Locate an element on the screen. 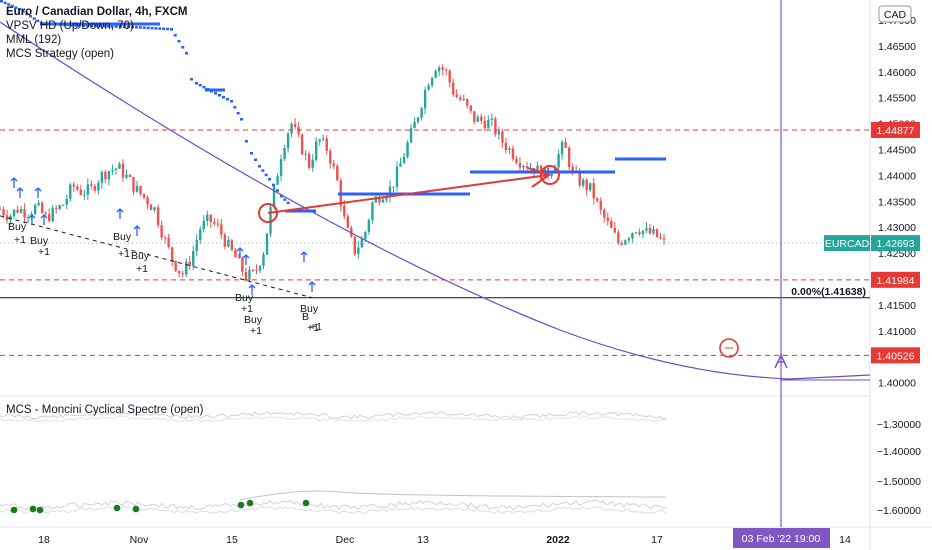  symbol-title: Euro / Canadian Dollar, 4h, FXCM is located at coordinates (97, 12).